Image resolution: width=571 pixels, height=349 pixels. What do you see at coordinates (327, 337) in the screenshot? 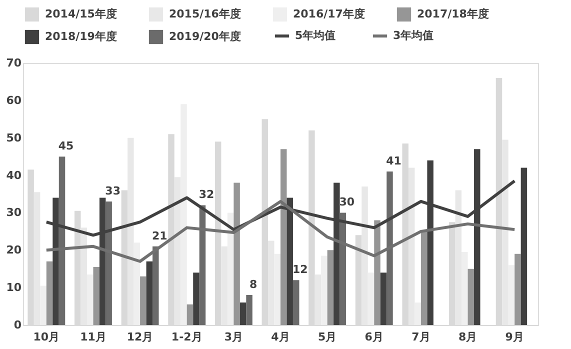
I see `x-tick-label: 5月` at bounding box center [327, 337].